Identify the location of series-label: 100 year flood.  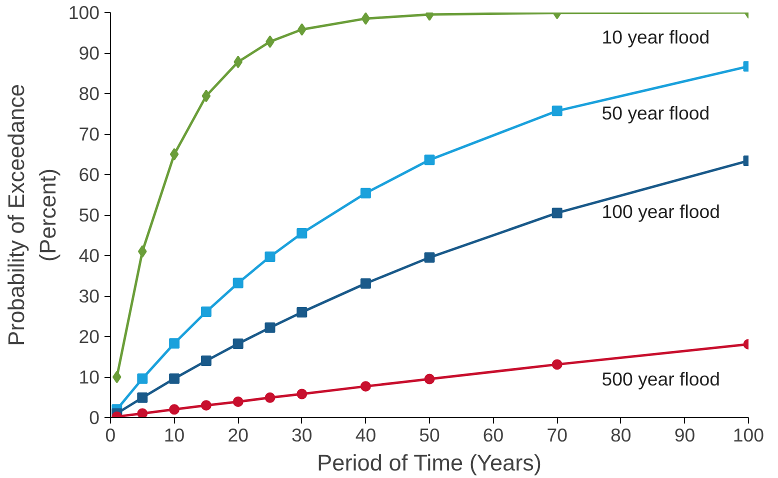
(661, 211).